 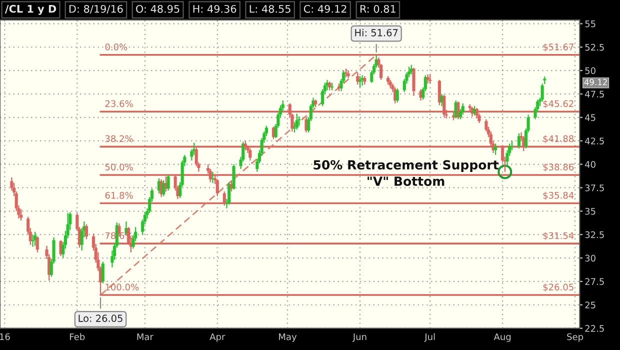 What do you see at coordinates (270, 8) in the screenshot?
I see `text: L: 48.55` at bounding box center [270, 8].